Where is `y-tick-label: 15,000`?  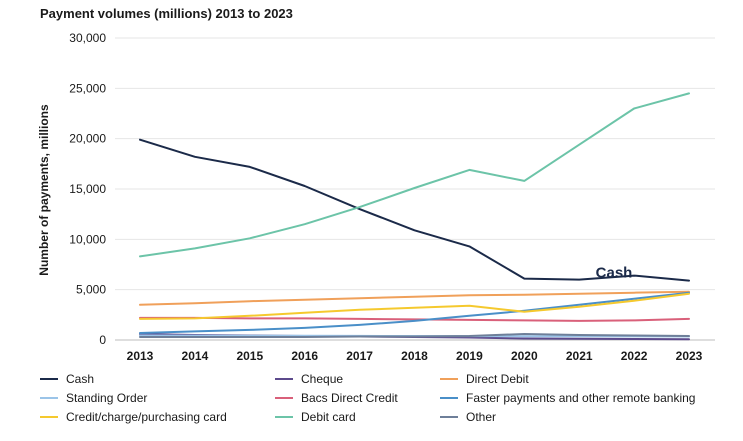
y-tick-label: 15,000 is located at coordinates (87, 189).